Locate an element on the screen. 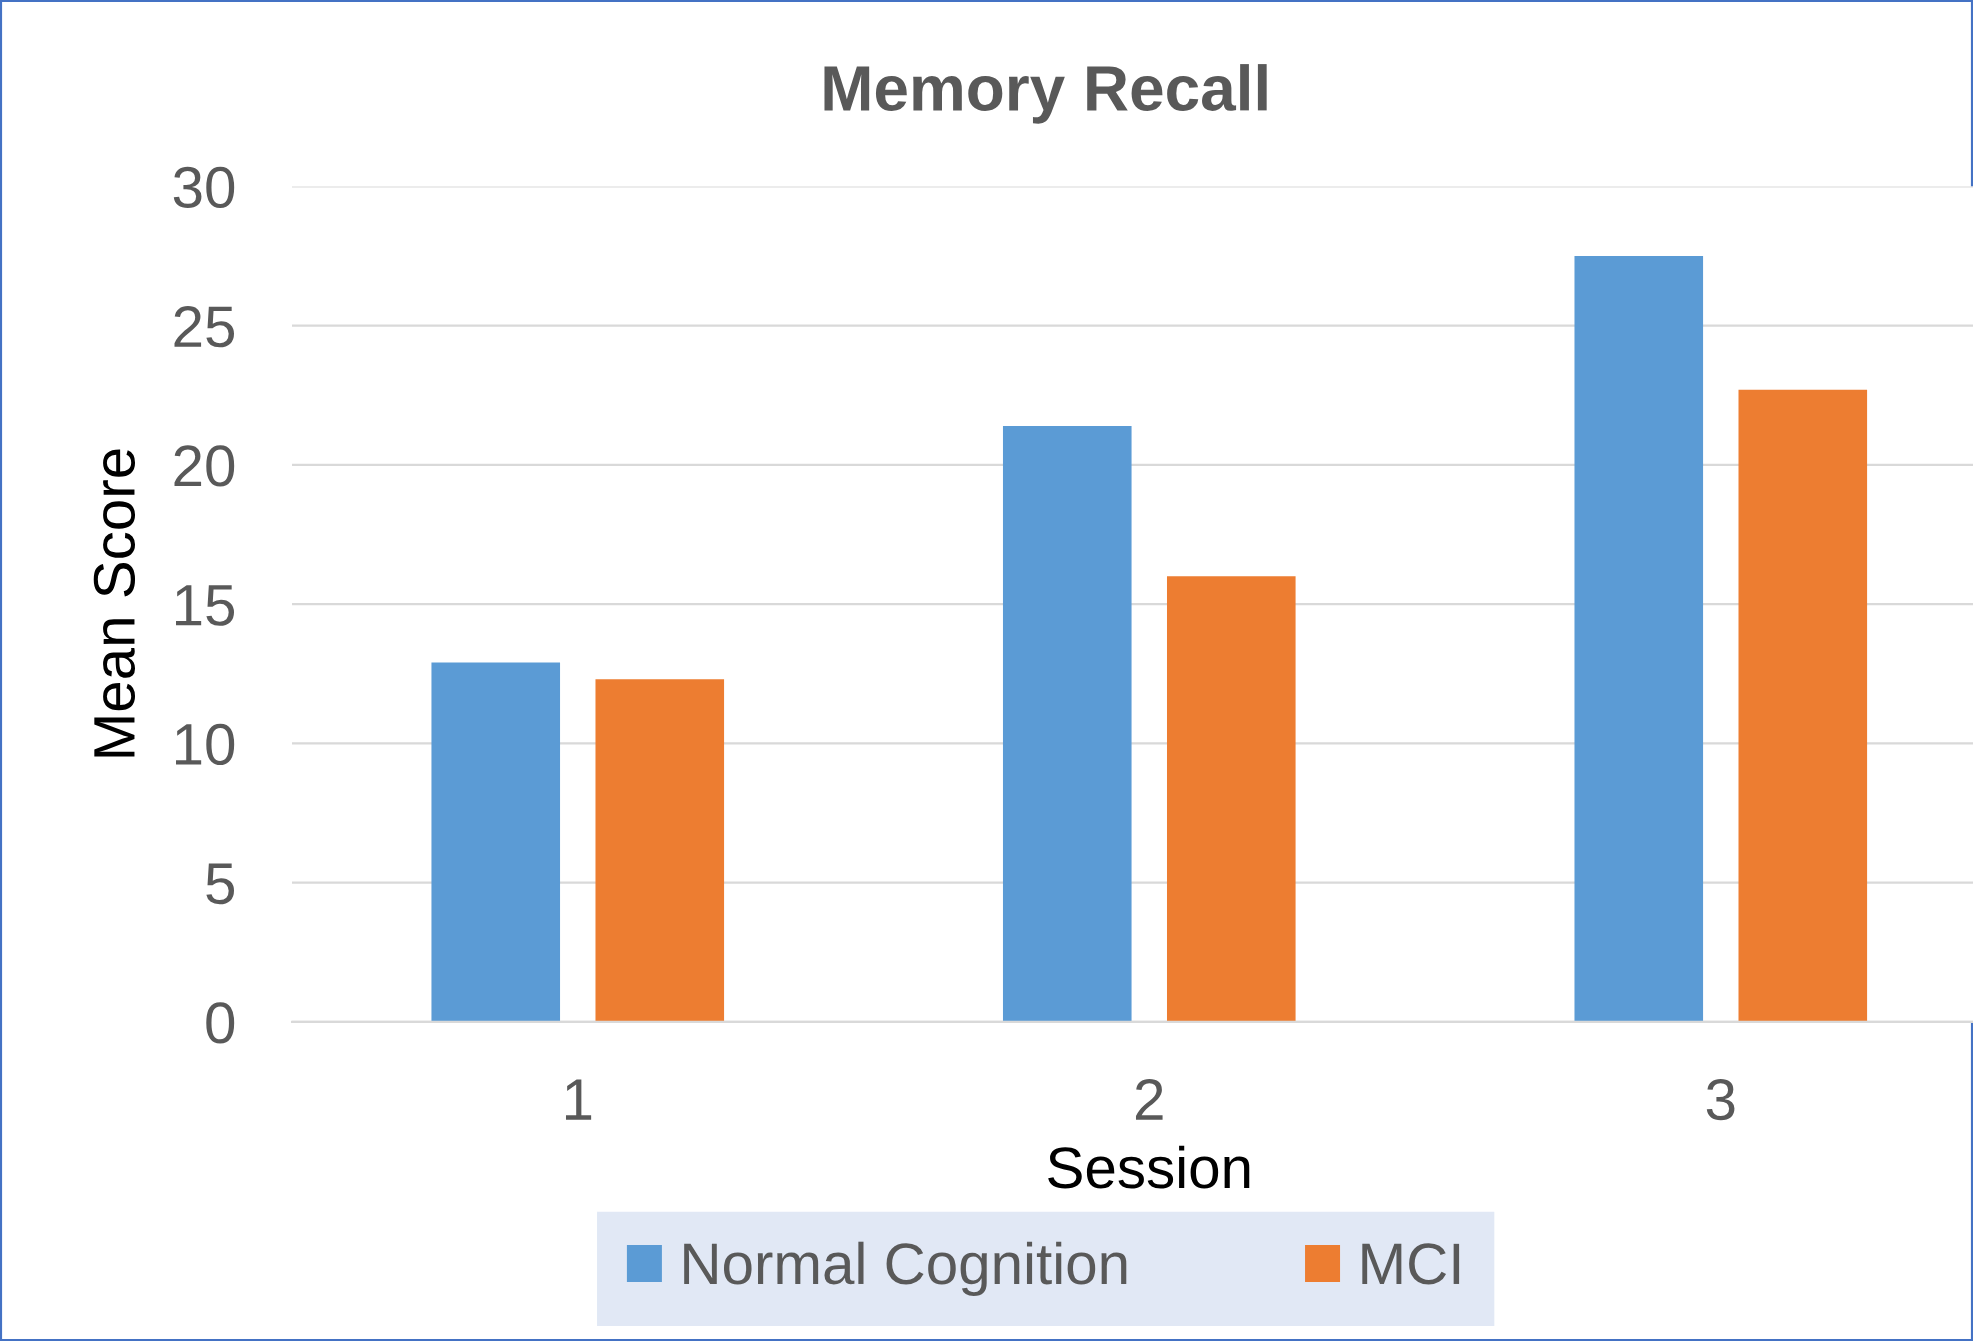 Image resolution: width=1973 pixels, height=1341 pixels. y-tick-label: 0 is located at coordinates (220, 1023).